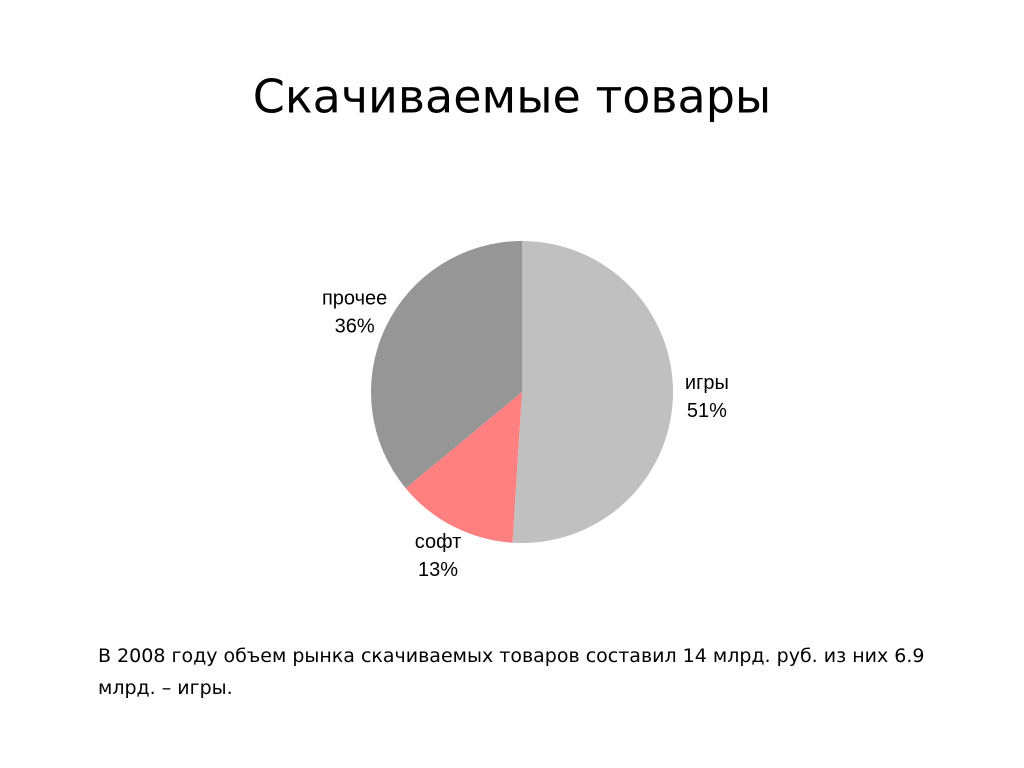 The height and width of the screenshot is (768, 1024). What do you see at coordinates (707, 411) in the screenshot?
I see `slice-value-label: 51%` at bounding box center [707, 411].